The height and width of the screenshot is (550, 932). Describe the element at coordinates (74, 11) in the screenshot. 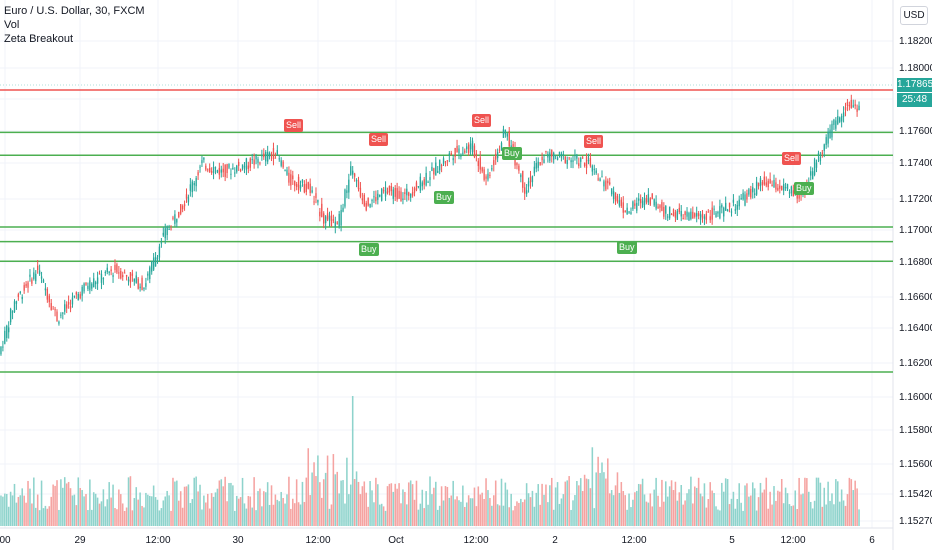

I see `symbol-title: Euro / U.S. Dollar, 30, FXCM` at that location.